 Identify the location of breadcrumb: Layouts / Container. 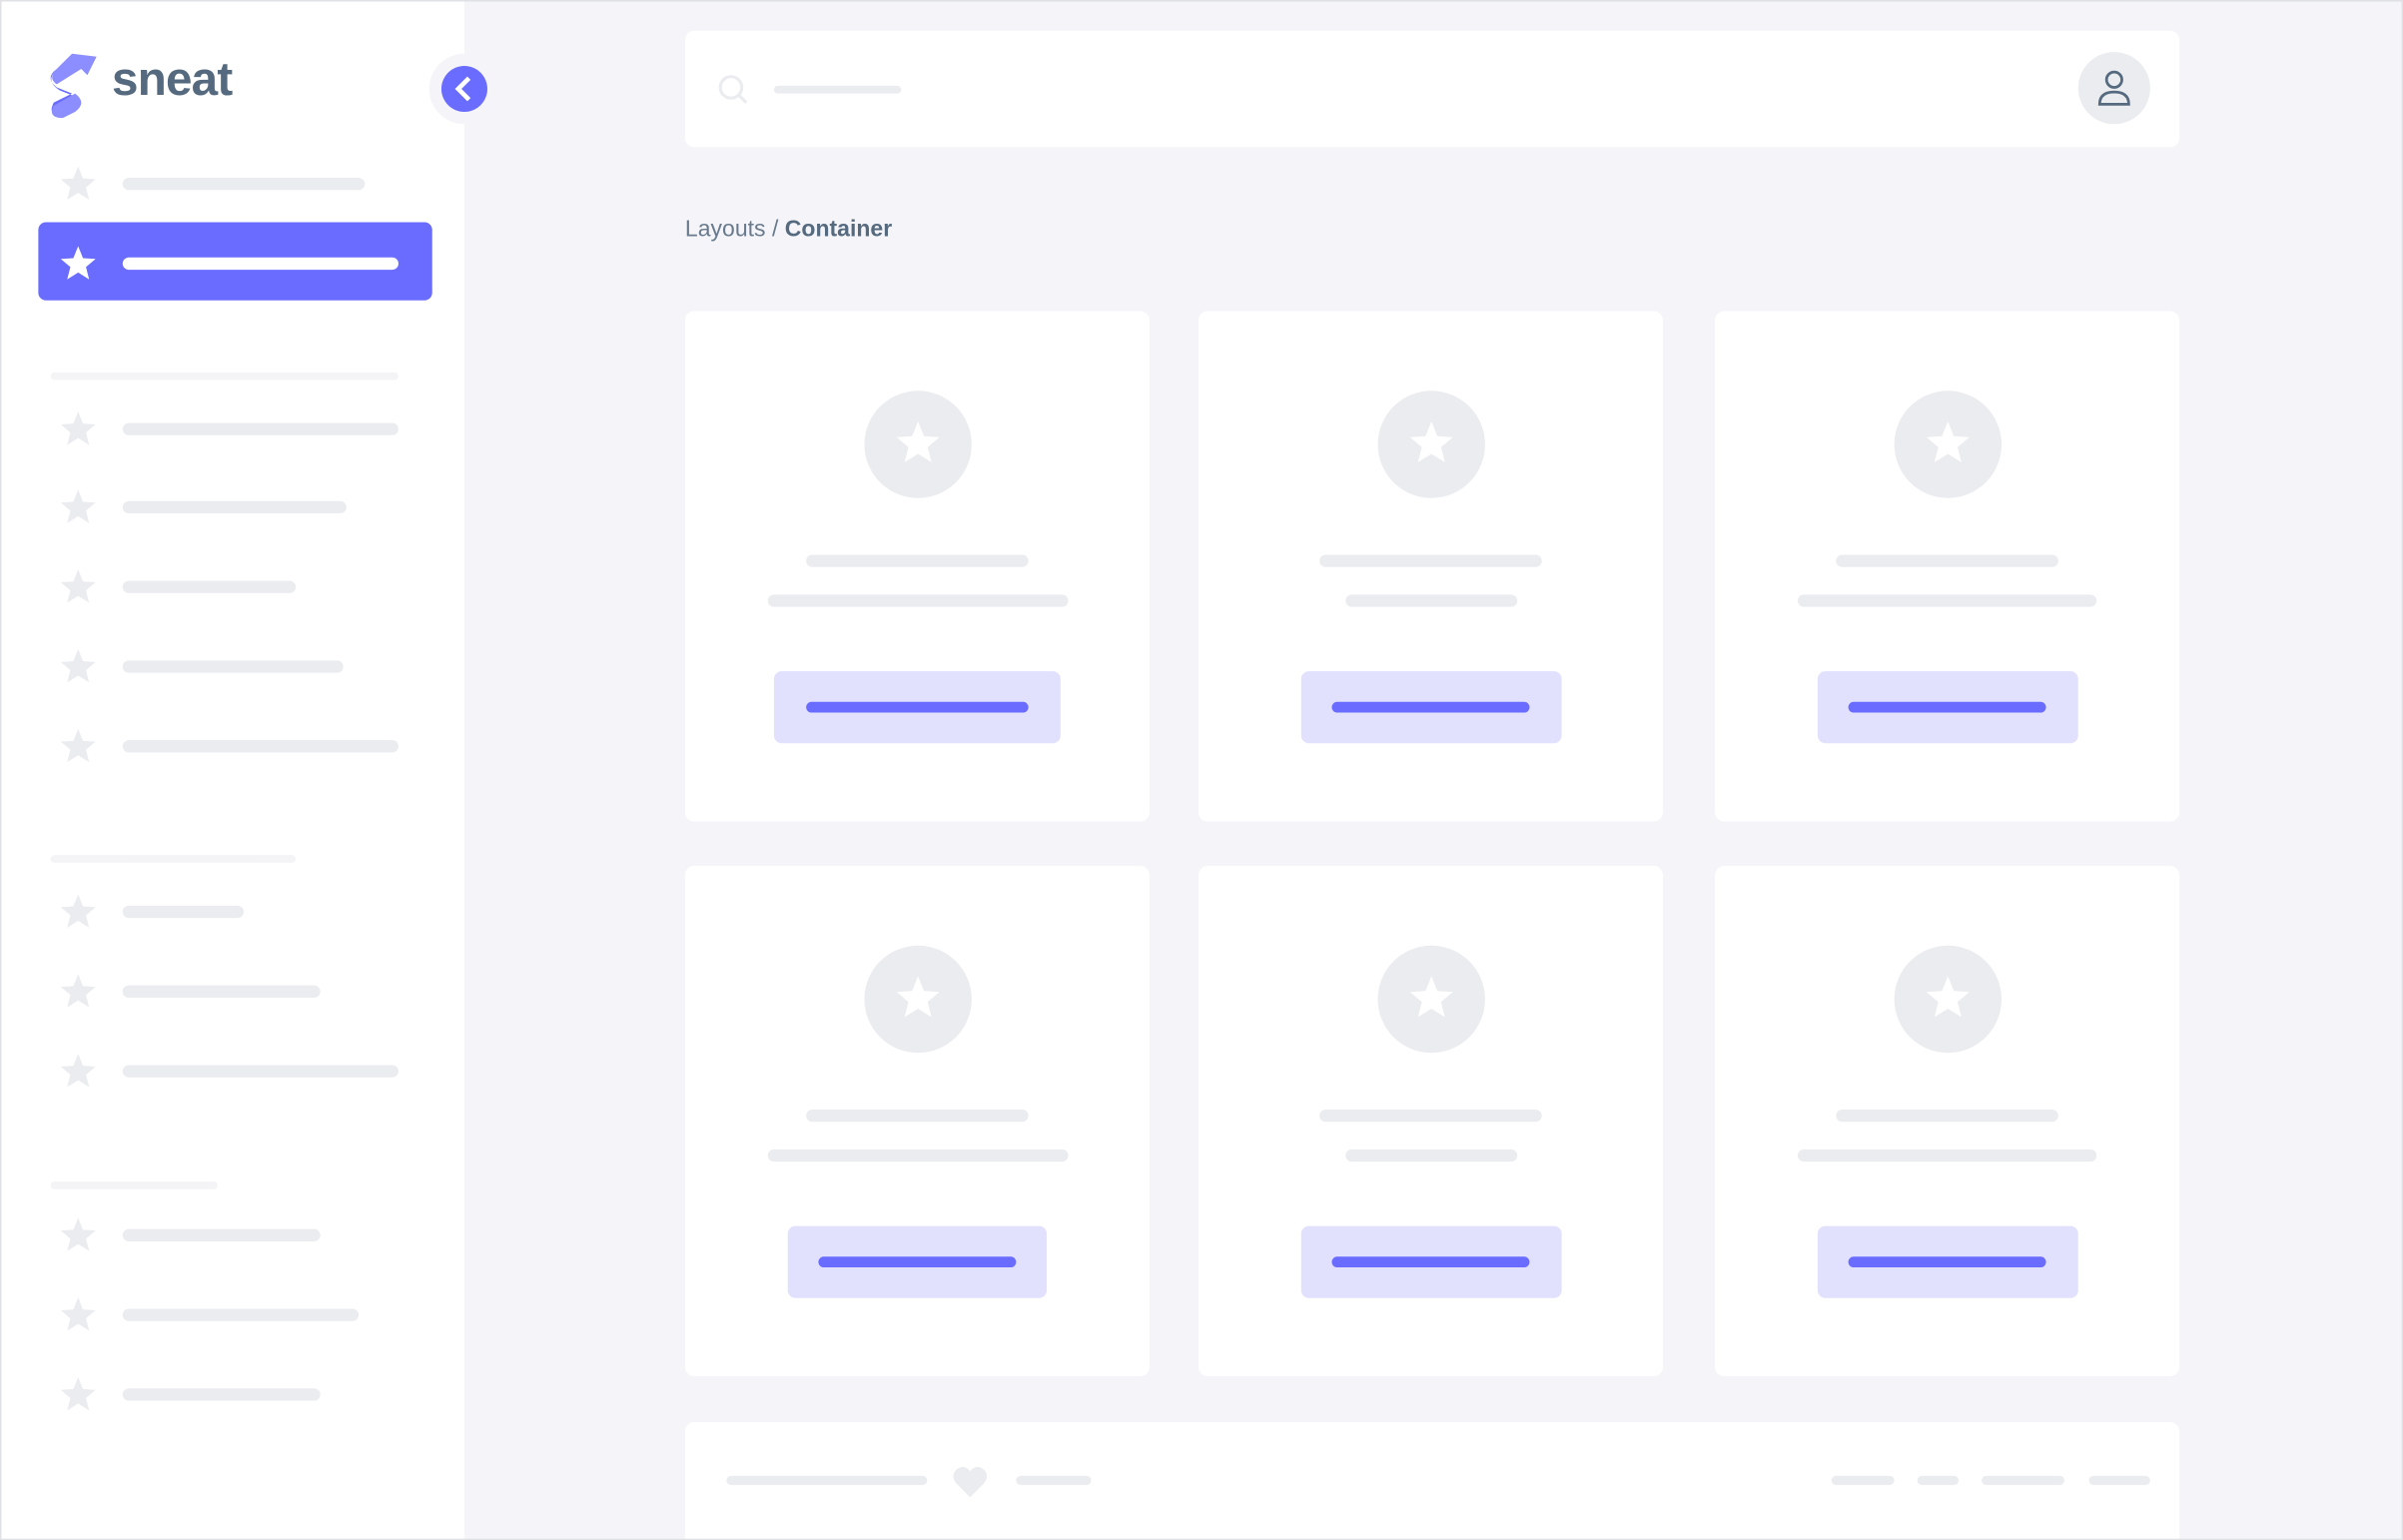
(789, 229).